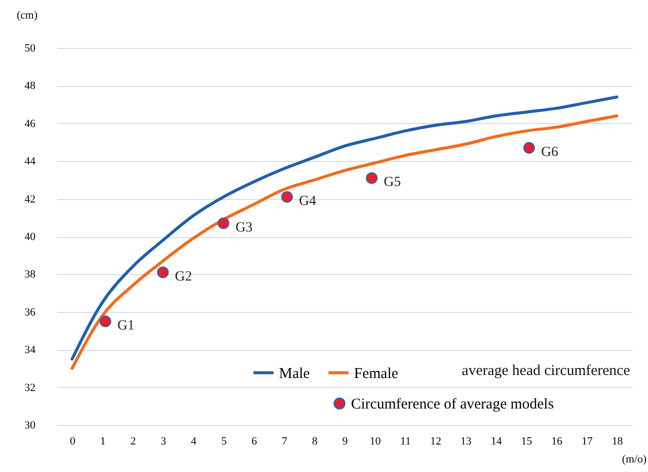  Describe the element at coordinates (103, 442) in the screenshot. I see `x-tick-label: 1` at that location.